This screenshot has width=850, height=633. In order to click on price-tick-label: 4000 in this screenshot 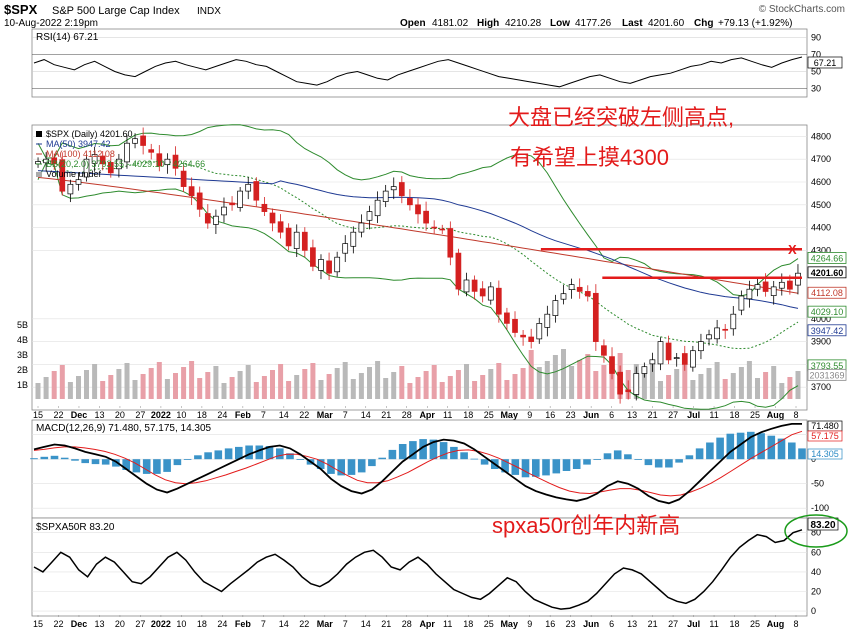, I will do `click(821, 319)`.